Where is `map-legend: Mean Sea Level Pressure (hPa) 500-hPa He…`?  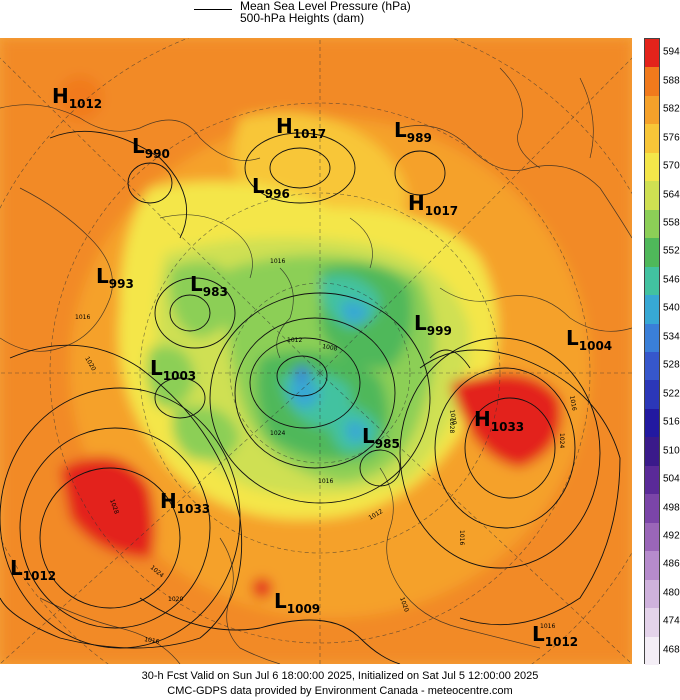 map-legend: Mean Sea Level Pressure (hPa) 500-hPa He… is located at coordinates (340, 17).